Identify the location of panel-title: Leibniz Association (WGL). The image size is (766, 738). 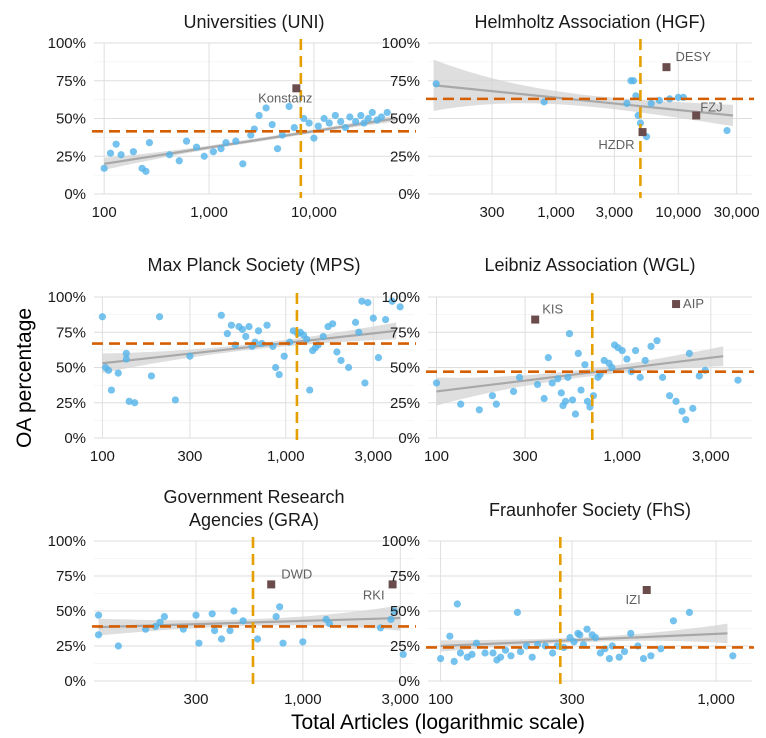
(589, 265).